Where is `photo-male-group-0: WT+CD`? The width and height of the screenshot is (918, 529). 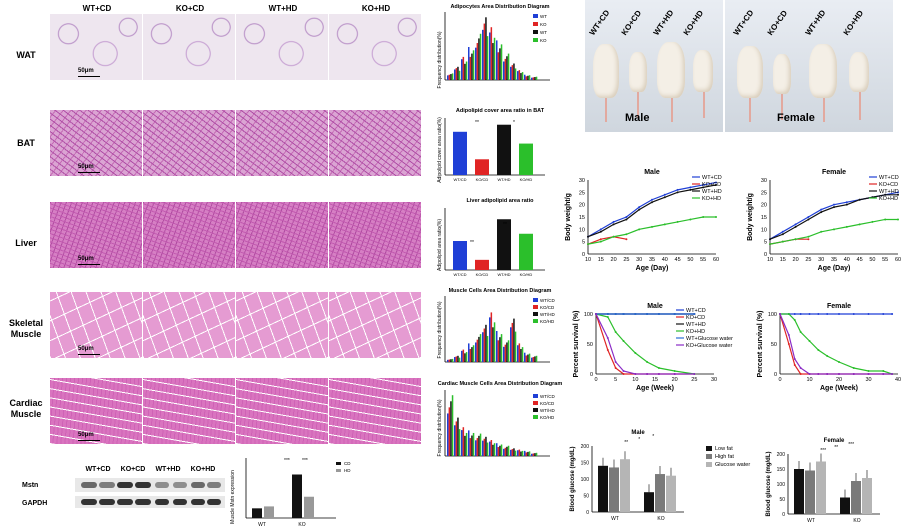
photo-male-group-0: WT+CD is located at coordinates (599, 22).